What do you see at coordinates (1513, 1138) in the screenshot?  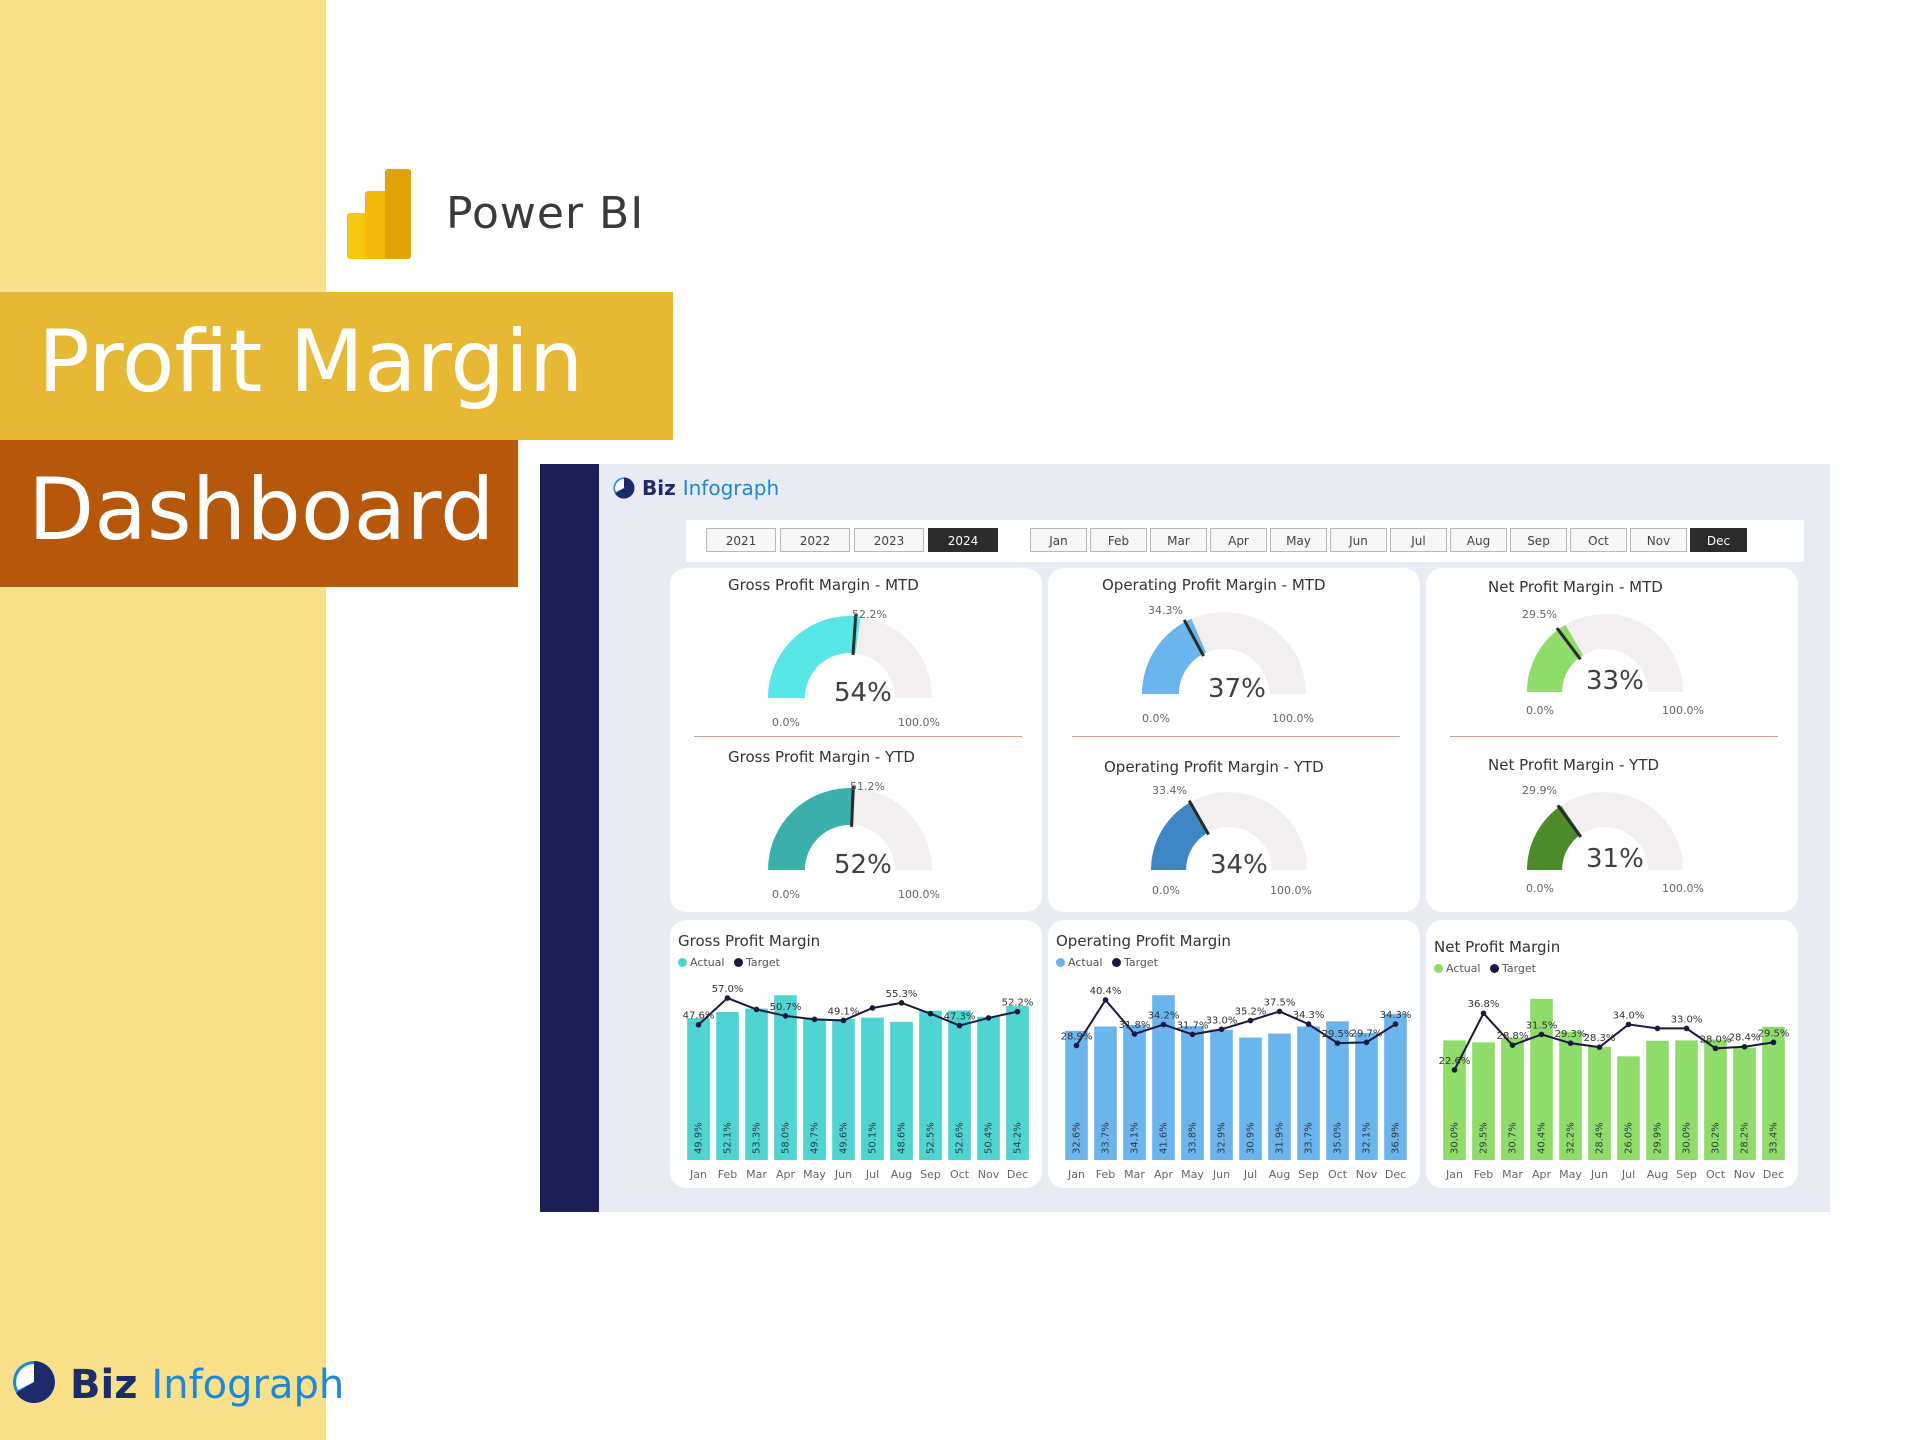 I see `bar-value-label: 30.7%` at bounding box center [1513, 1138].